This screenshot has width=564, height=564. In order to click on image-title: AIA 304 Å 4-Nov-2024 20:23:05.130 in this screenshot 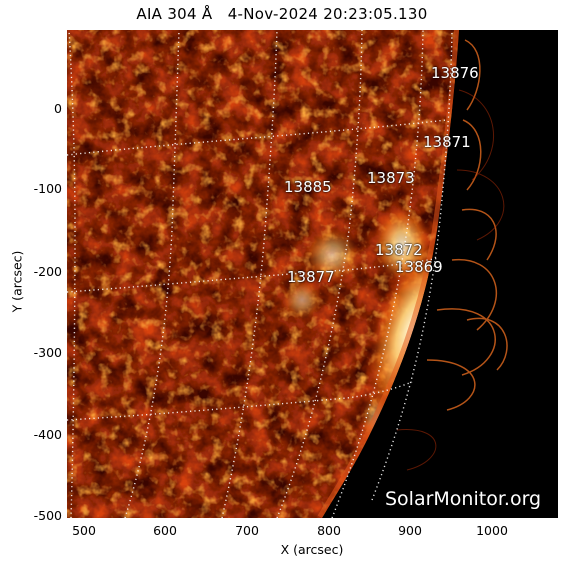, I will do `click(282, 14)`.